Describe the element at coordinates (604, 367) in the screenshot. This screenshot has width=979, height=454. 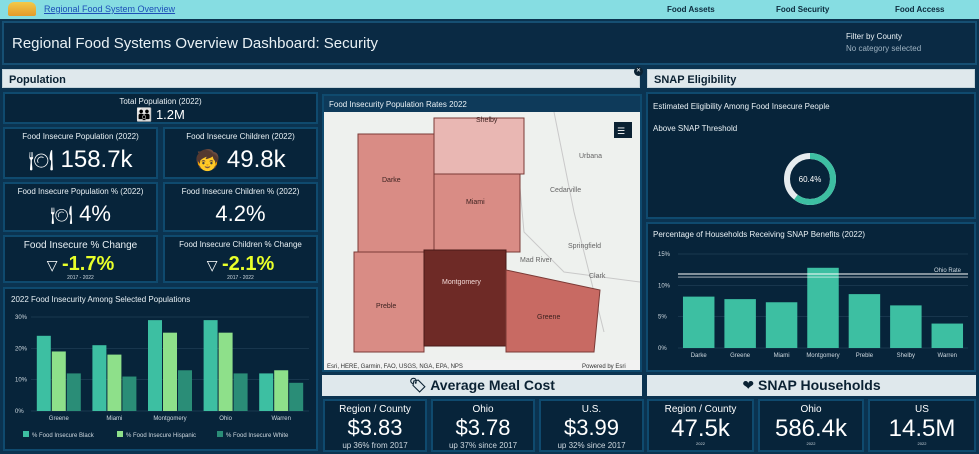
I see `map-powered-by: Powered by Esri` at that location.